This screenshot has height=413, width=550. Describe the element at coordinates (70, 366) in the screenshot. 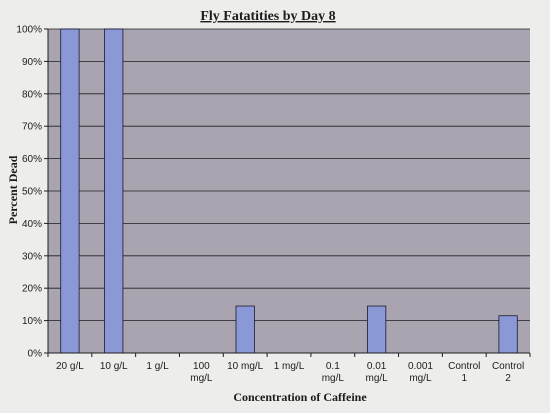

I see `x-tick-label: 20 g/L` at that location.